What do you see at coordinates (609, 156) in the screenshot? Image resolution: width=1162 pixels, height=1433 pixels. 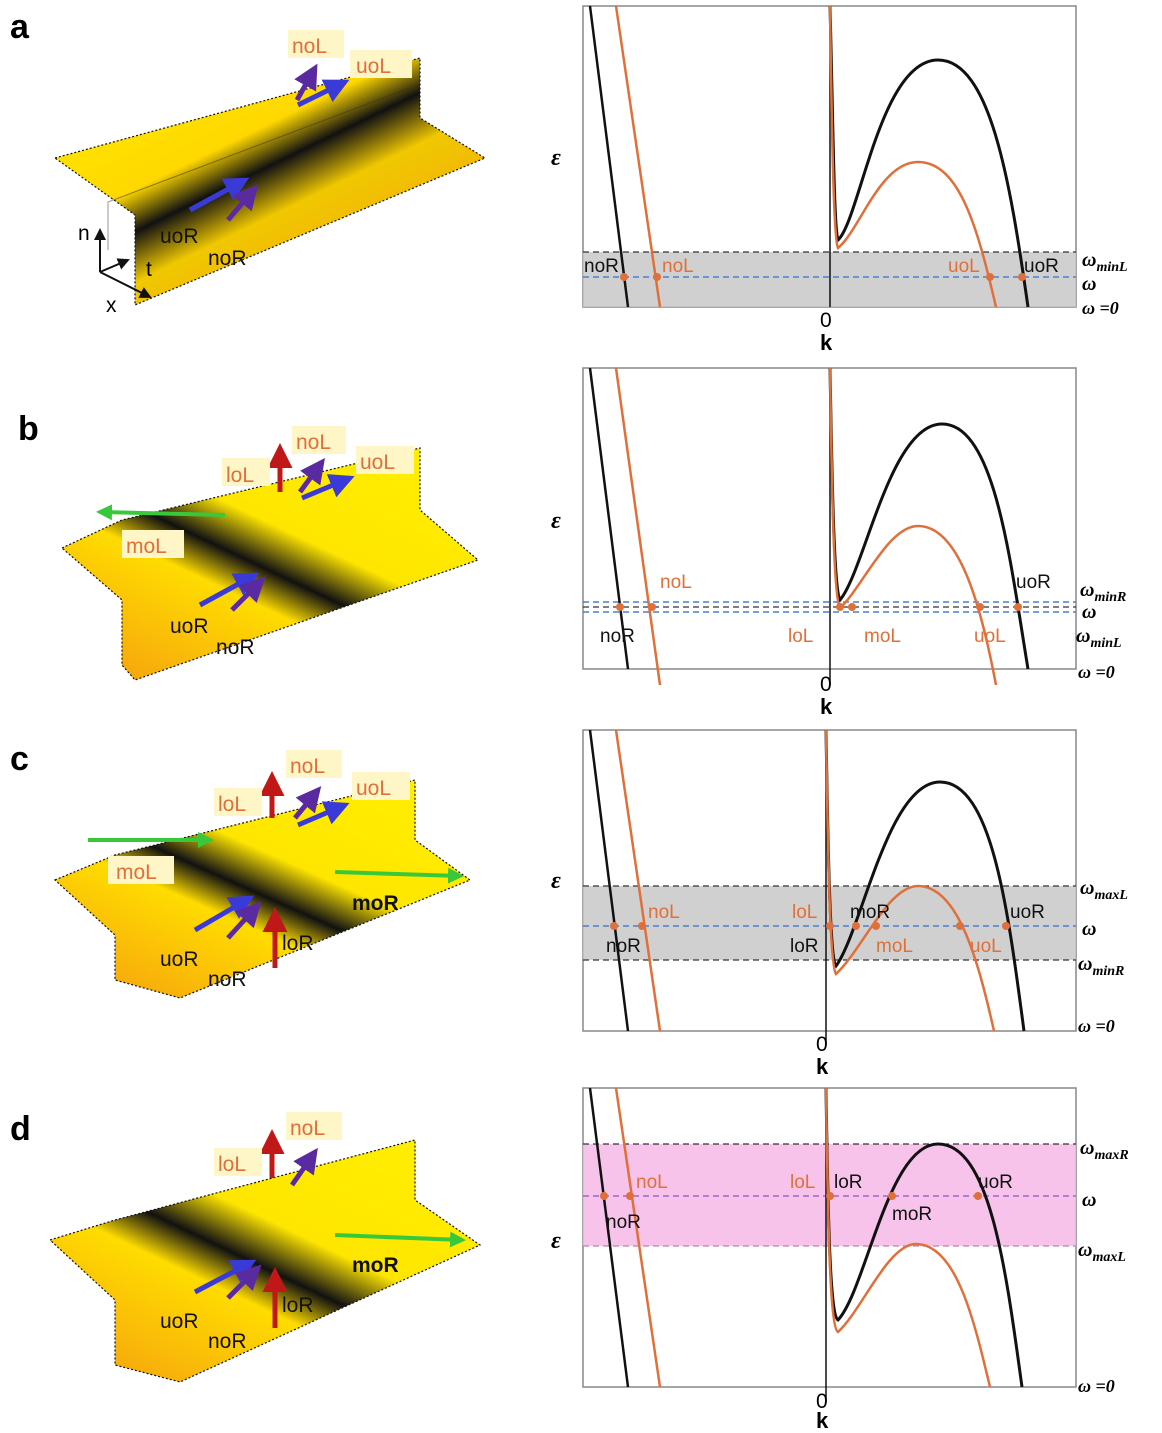 I see `black-branch-left` at bounding box center [609, 156].